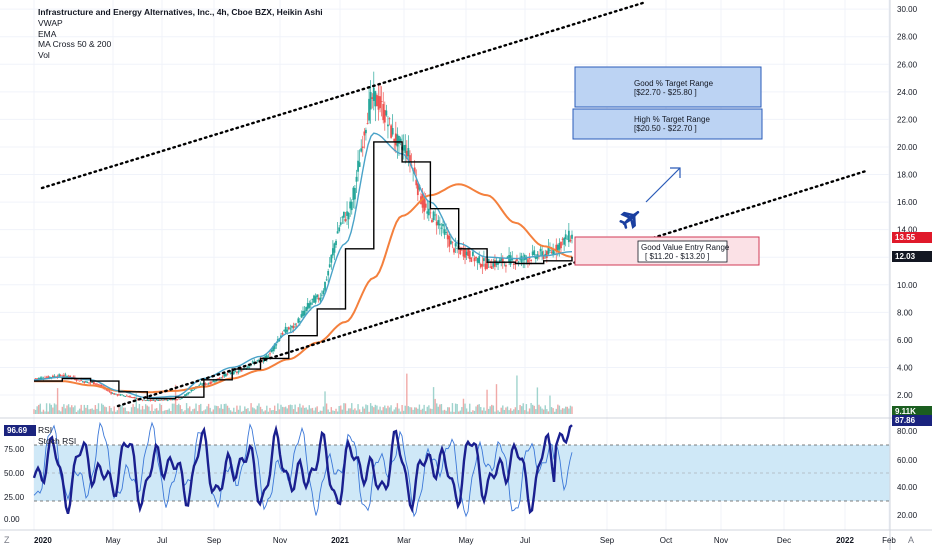  I want to click on price-tick-label: 20.00, so click(907, 147).